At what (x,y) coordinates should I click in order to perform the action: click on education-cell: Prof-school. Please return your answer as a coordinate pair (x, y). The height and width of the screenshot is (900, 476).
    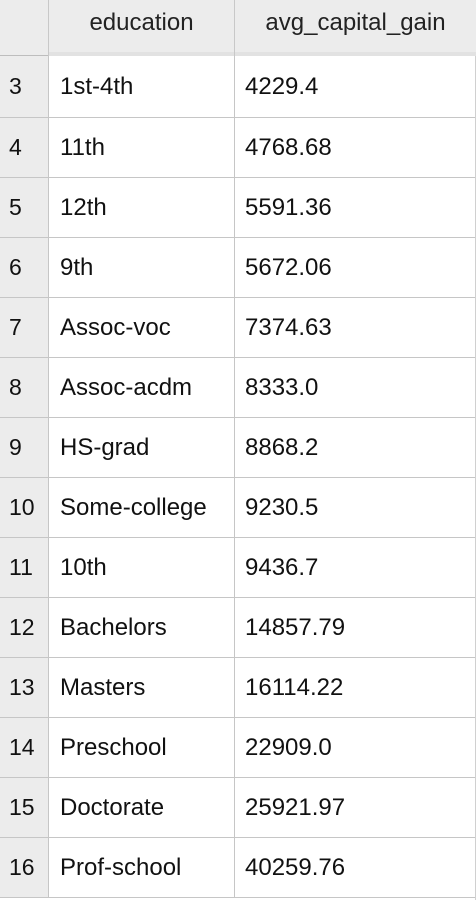
    Looking at the image, I should click on (142, 867).